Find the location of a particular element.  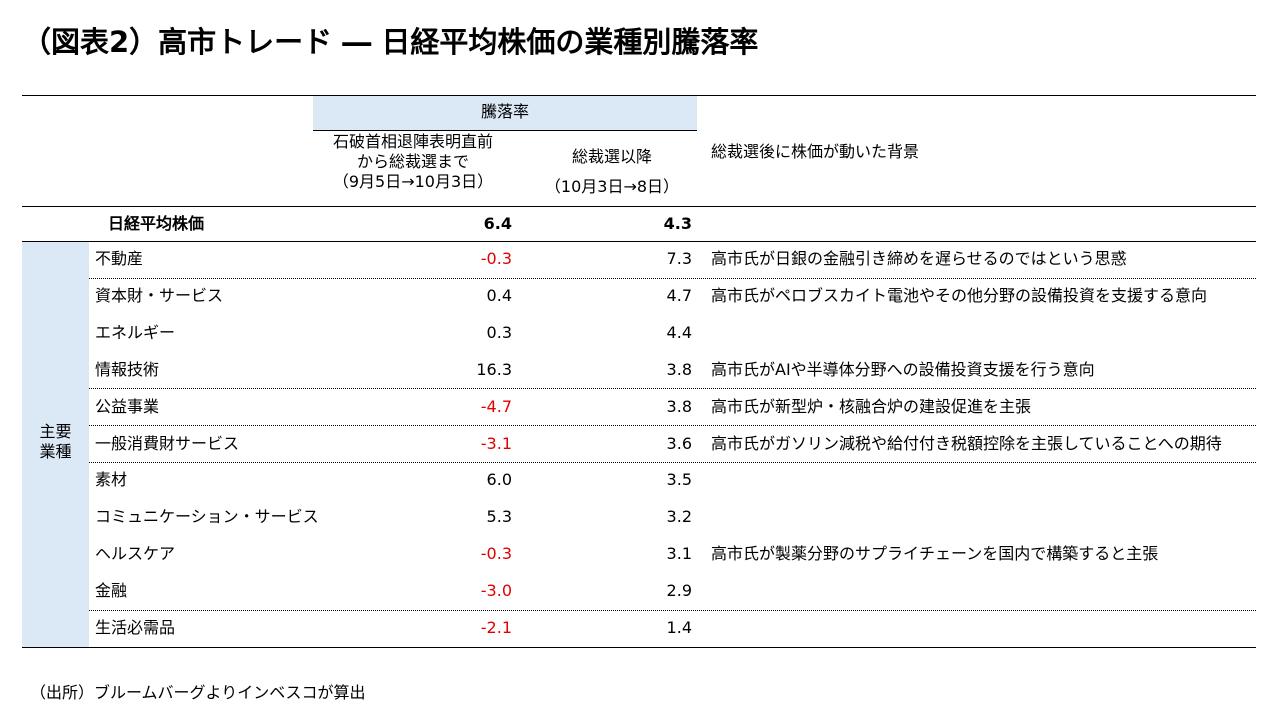

header-col: 総裁選以降 （10月3日→8日） is located at coordinates (612, 172).